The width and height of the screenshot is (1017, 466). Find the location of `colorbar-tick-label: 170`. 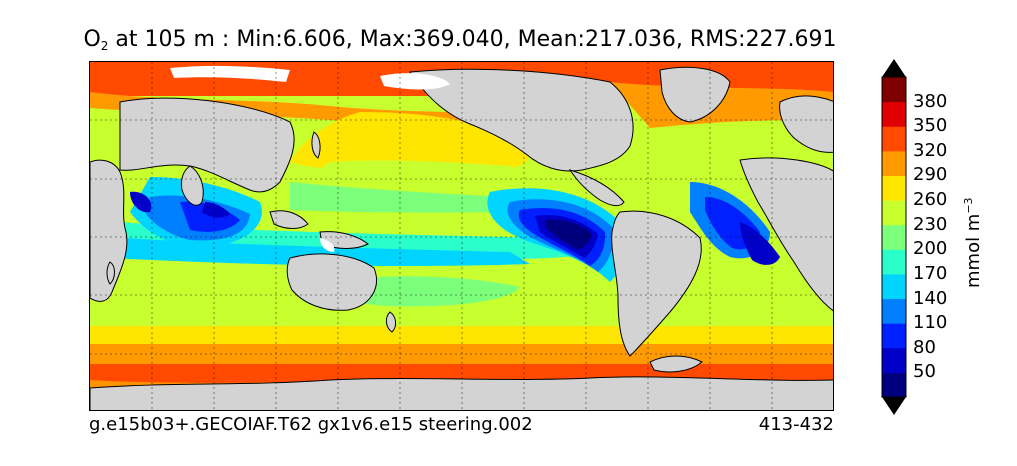

colorbar-tick-label: 170 is located at coordinates (930, 273).